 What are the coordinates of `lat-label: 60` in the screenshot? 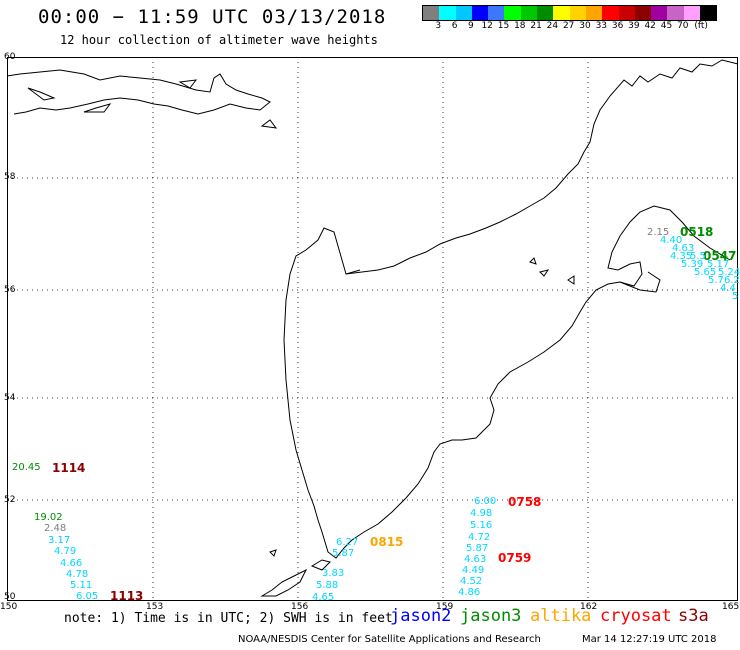 It's located at (10, 57).